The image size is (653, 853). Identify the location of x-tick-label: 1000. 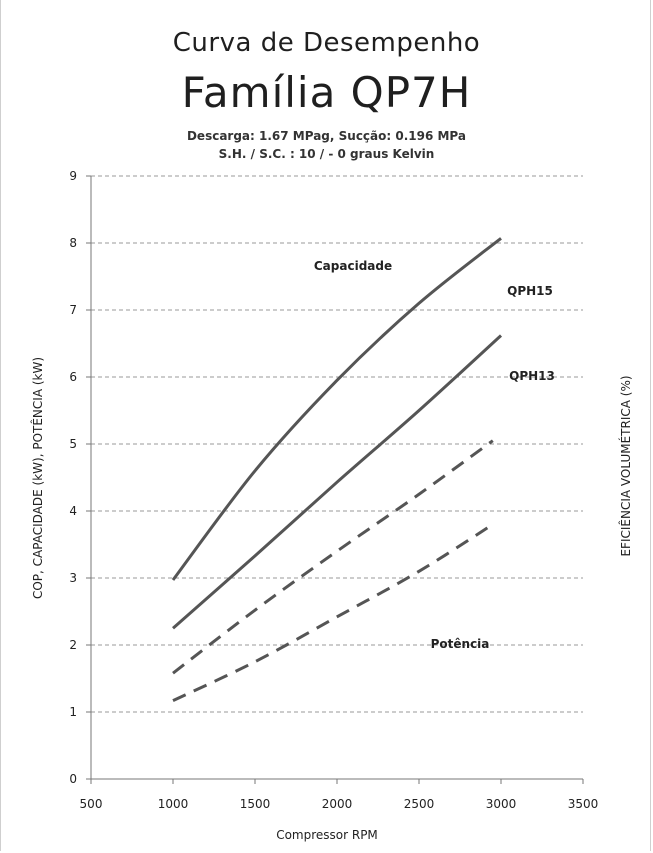
(173, 804).